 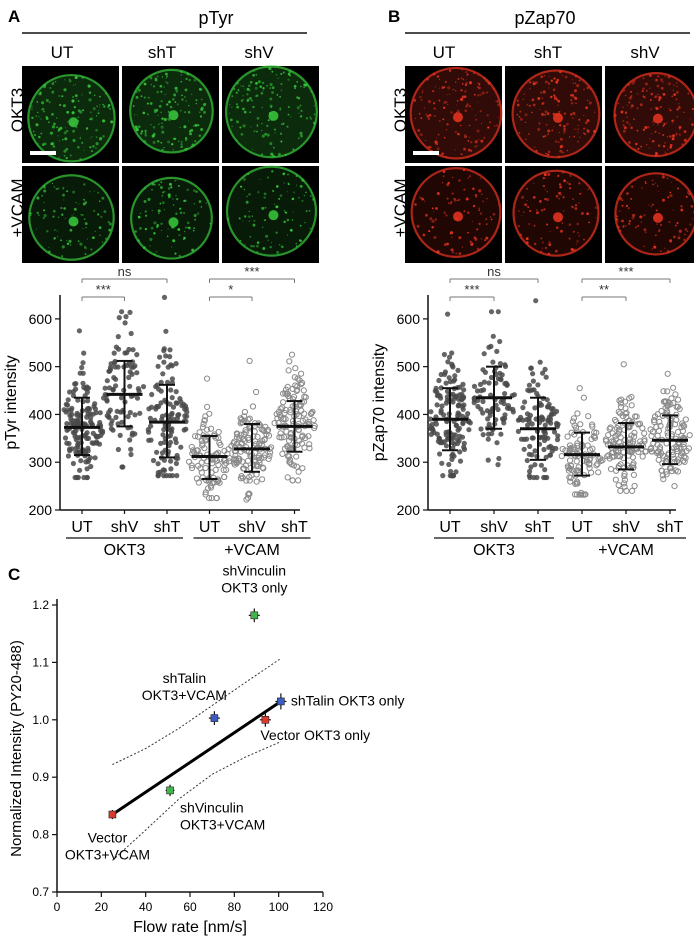 What do you see at coordinates (626, 550) in the screenshot?
I see `panel-b-group-label: +VCAM` at bounding box center [626, 550].